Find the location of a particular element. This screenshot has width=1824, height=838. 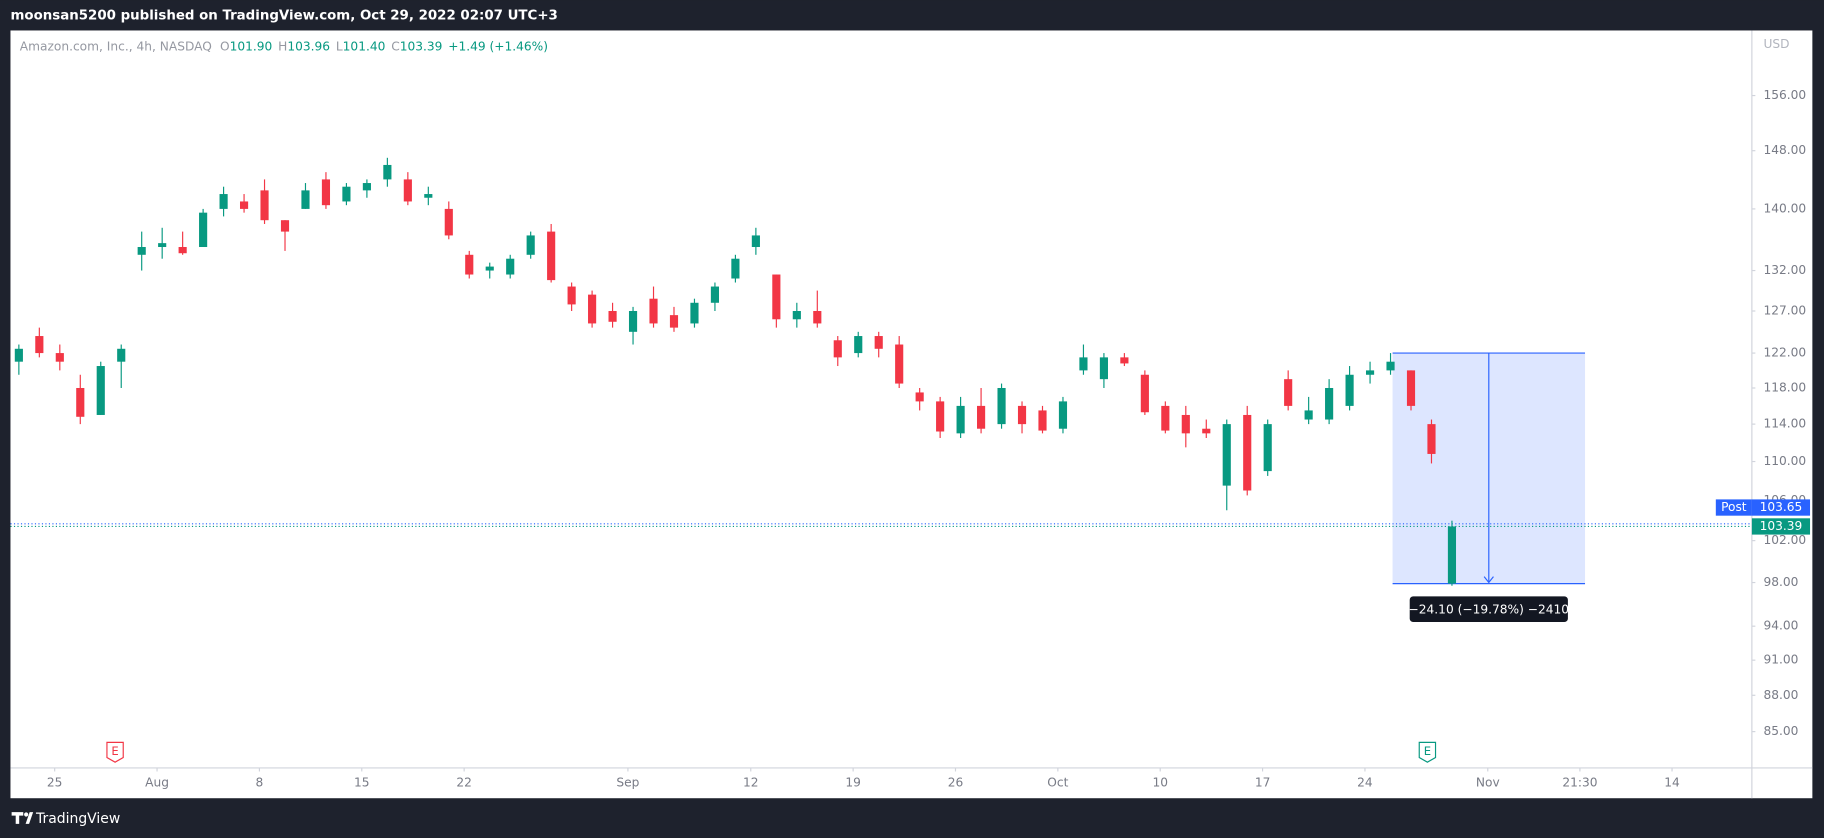

x-tick-label: 24 is located at coordinates (1365, 783).